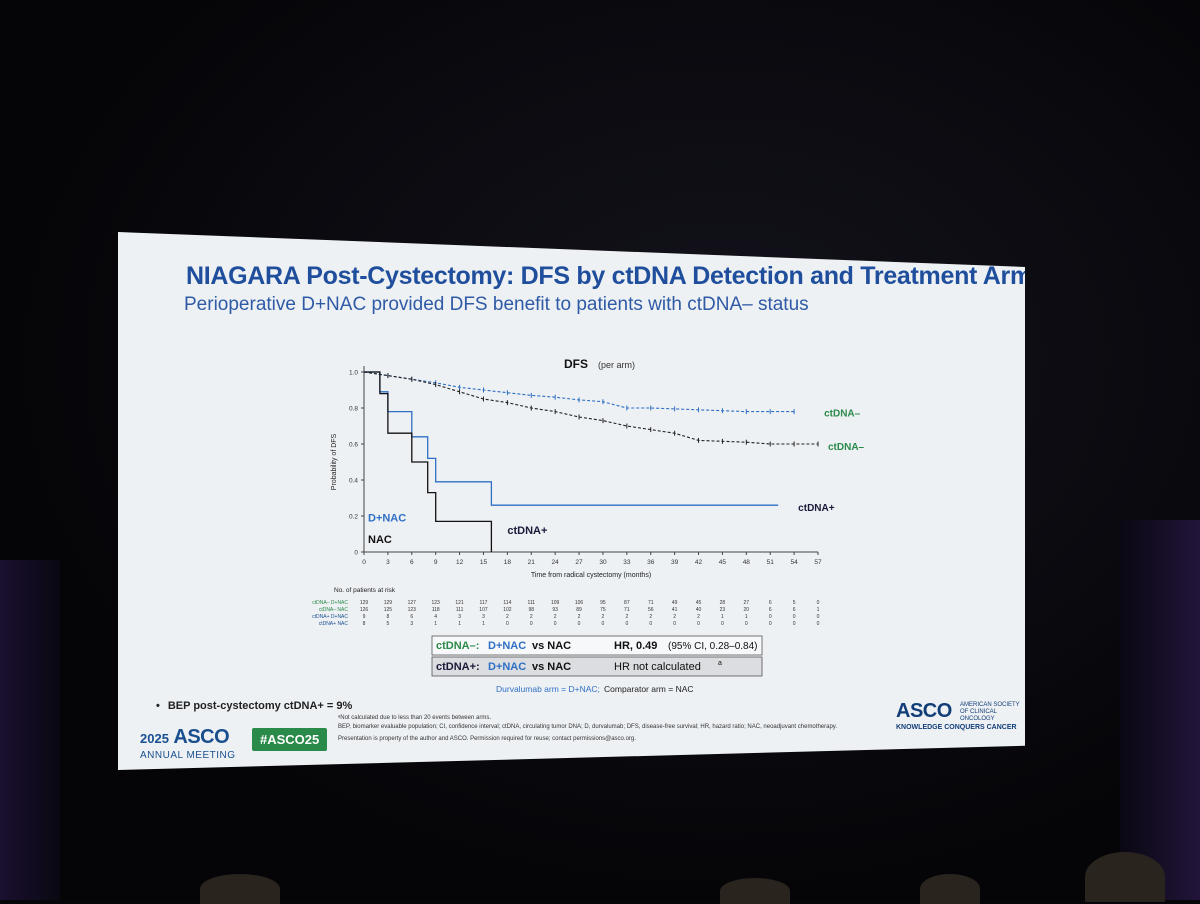 Image resolution: width=1200 pixels, height=904 pixels. I want to click on risk-cell: 121, so click(459, 603).